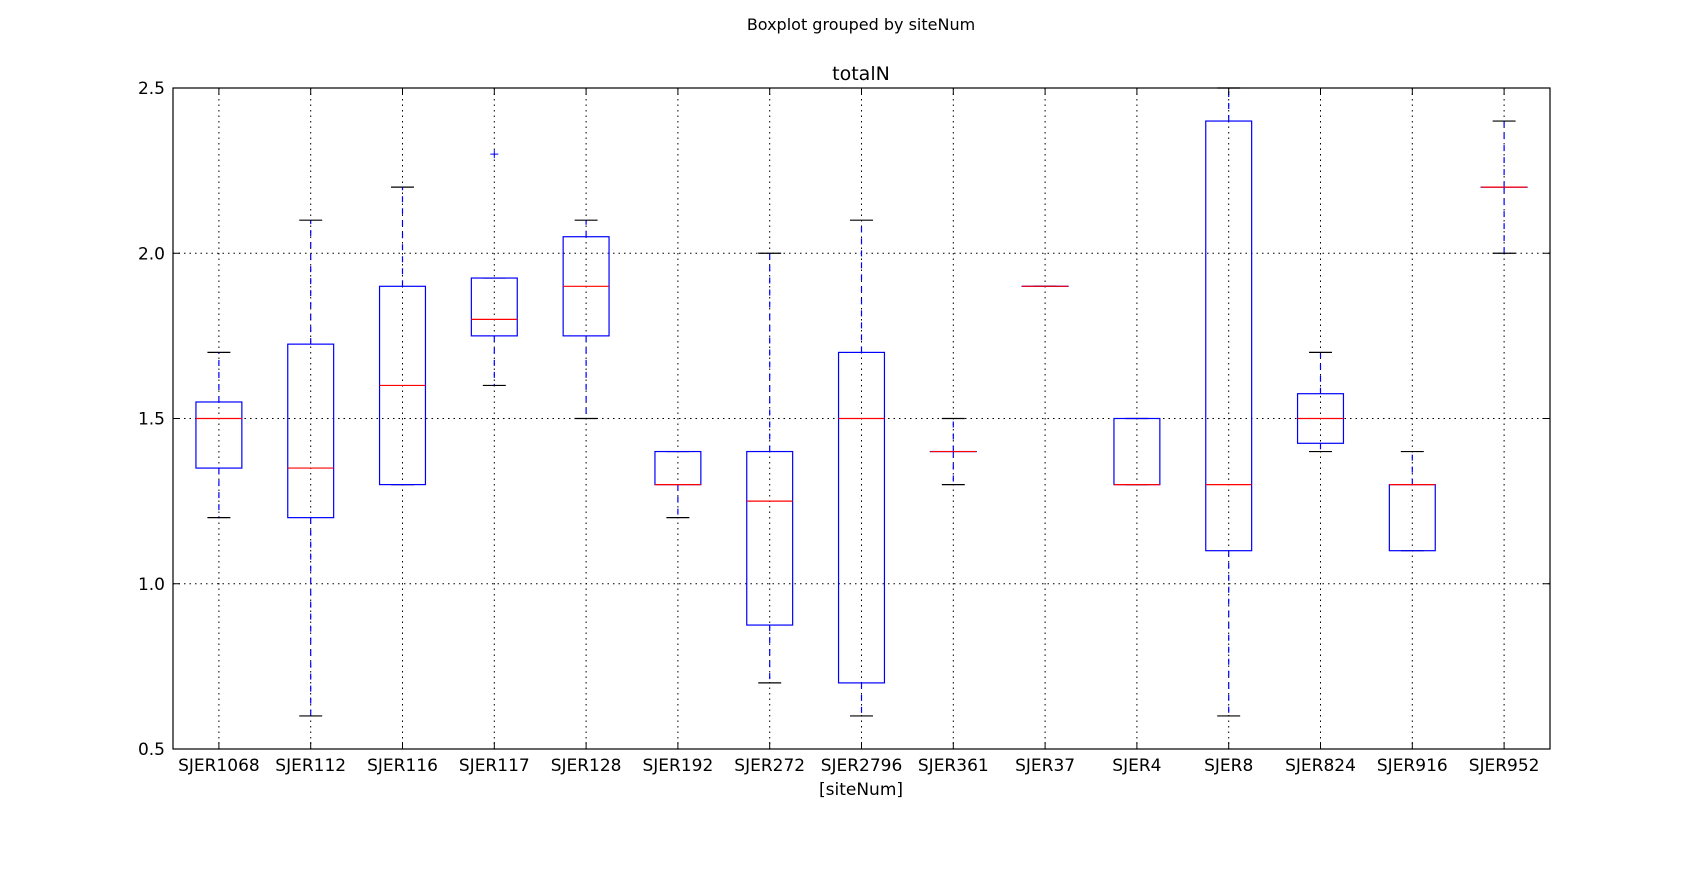  Describe the element at coordinates (1412, 501) in the screenshot. I see `box-SJER916` at that location.